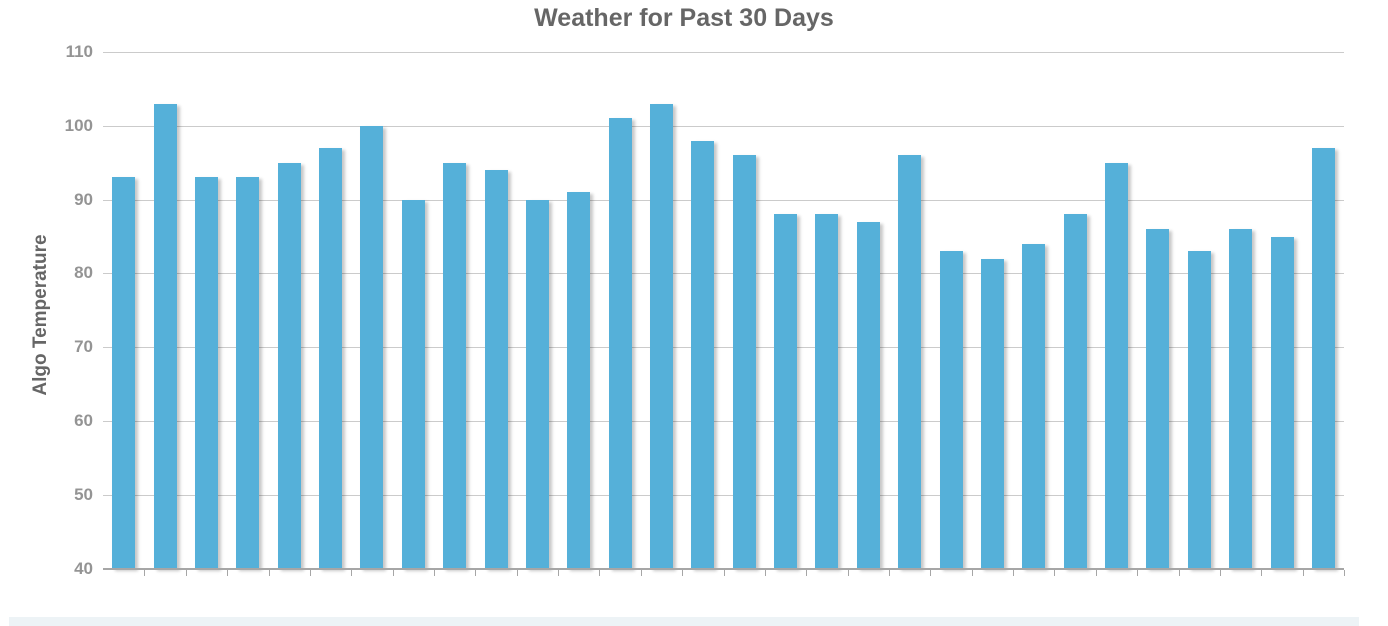 Image resolution: width=1388 pixels, height=626 pixels. Describe the element at coordinates (83, 346) in the screenshot. I see `y-tick-label-70: 70` at that location.